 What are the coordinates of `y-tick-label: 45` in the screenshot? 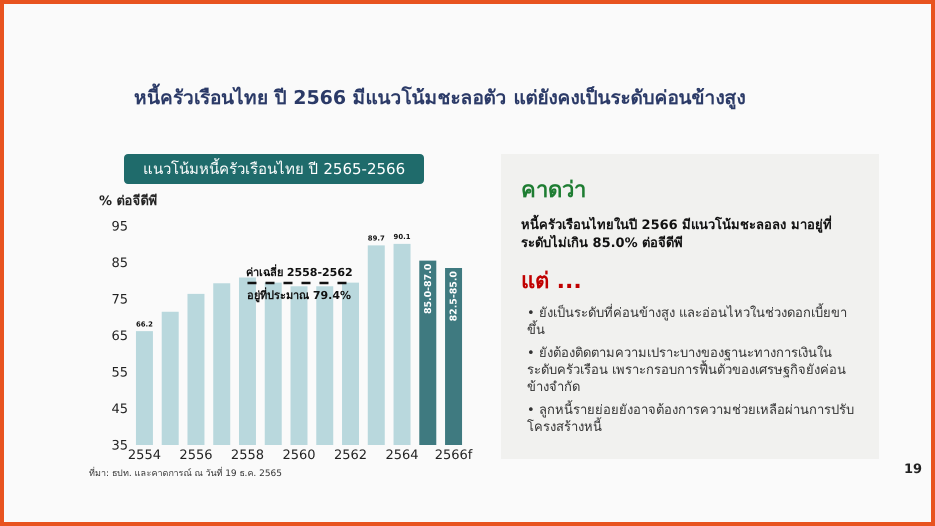 It's located at (119, 410).